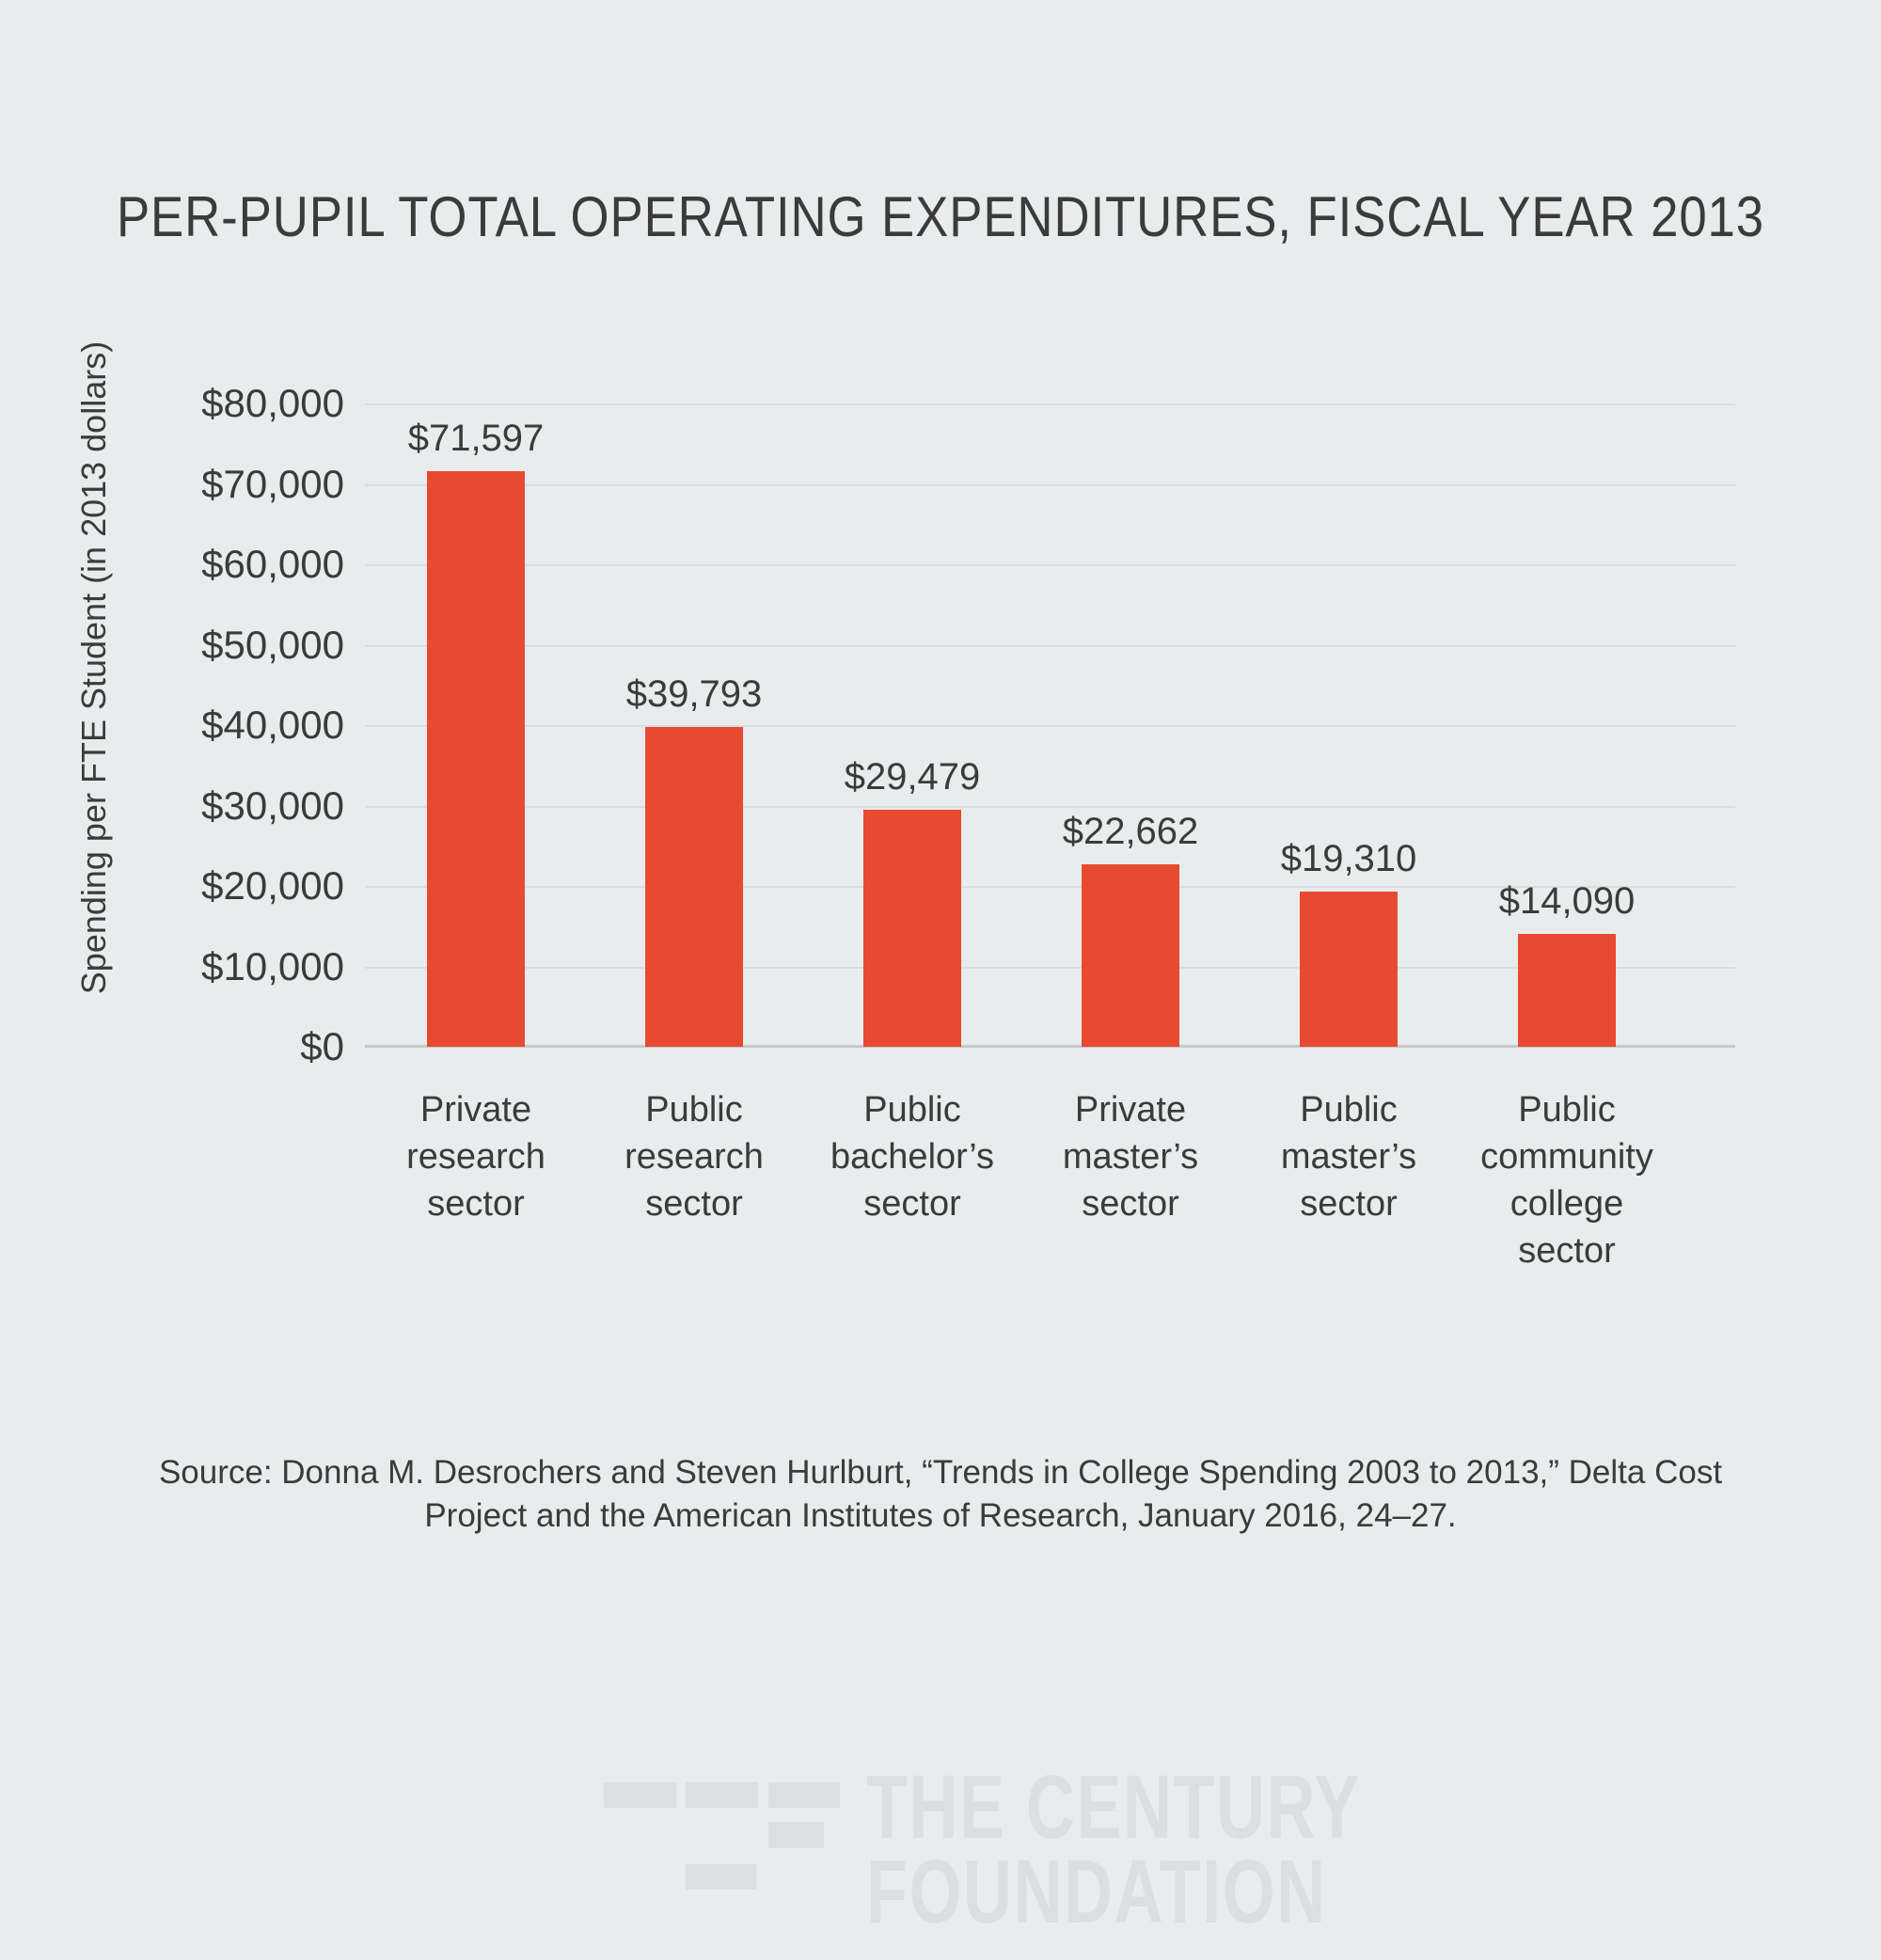 Image resolution: width=1881 pixels, height=1960 pixels. Describe the element at coordinates (1567, 901) in the screenshot. I see `bar-value-label: $14,090` at that location.